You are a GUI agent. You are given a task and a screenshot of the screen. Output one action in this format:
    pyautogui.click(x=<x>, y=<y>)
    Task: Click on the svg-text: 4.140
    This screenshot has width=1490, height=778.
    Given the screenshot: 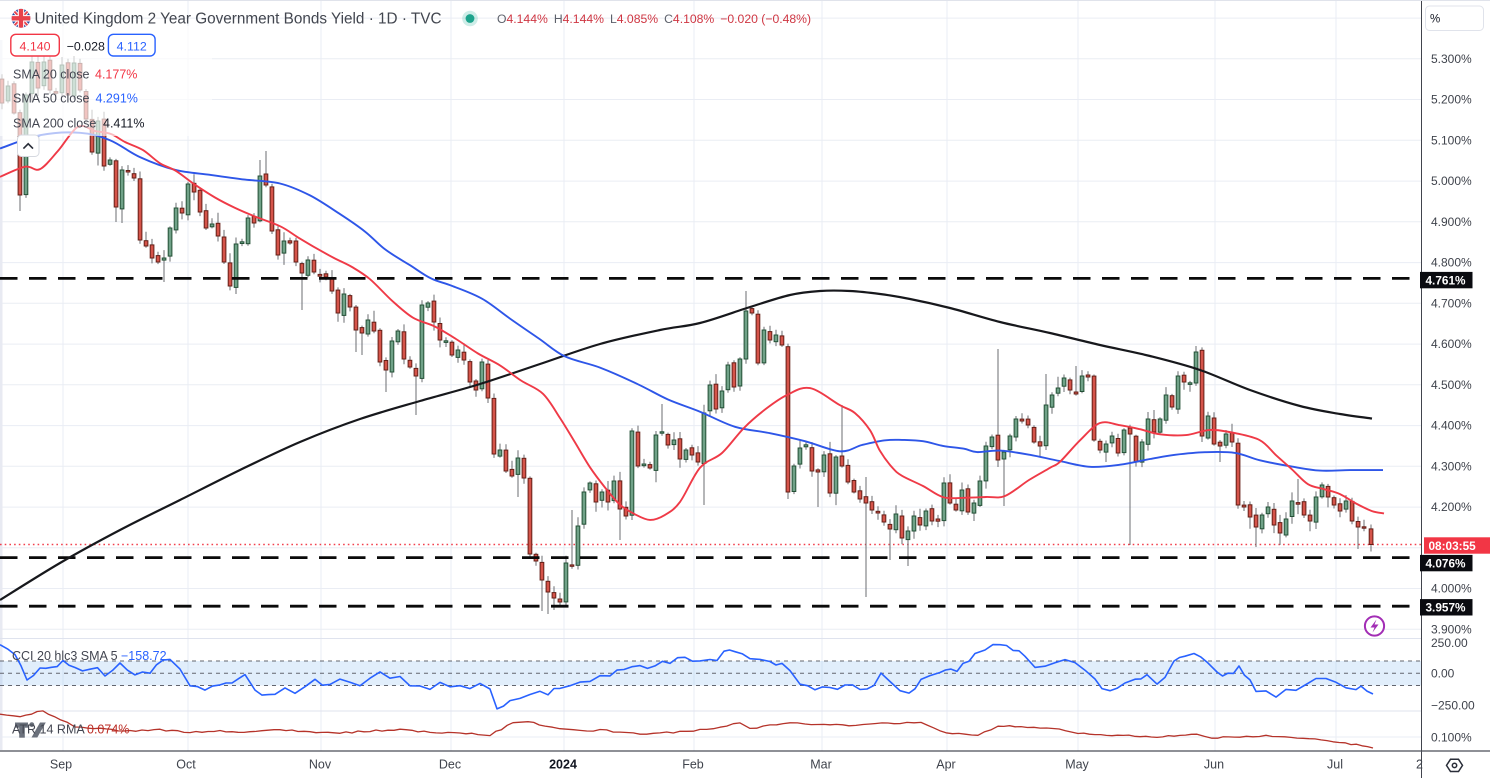 What is the action you would take?
    pyautogui.click(x=34, y=46)
    